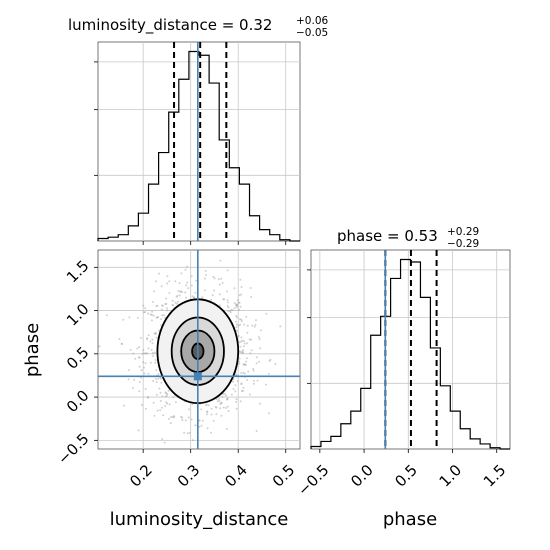 The height and width of the screenshot is (550, 550). I want to click on panel-2d-xtick-label-0: 0.2, so click(141, 476).